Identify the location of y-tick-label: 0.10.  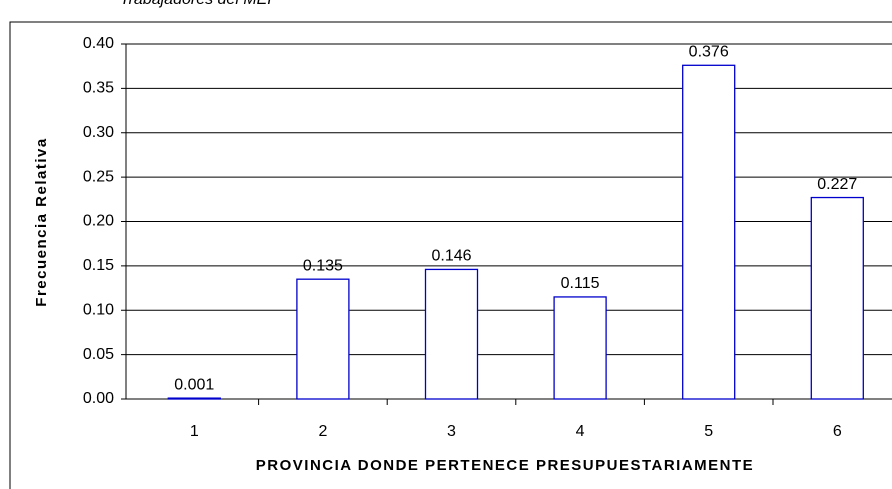
(98, 309).